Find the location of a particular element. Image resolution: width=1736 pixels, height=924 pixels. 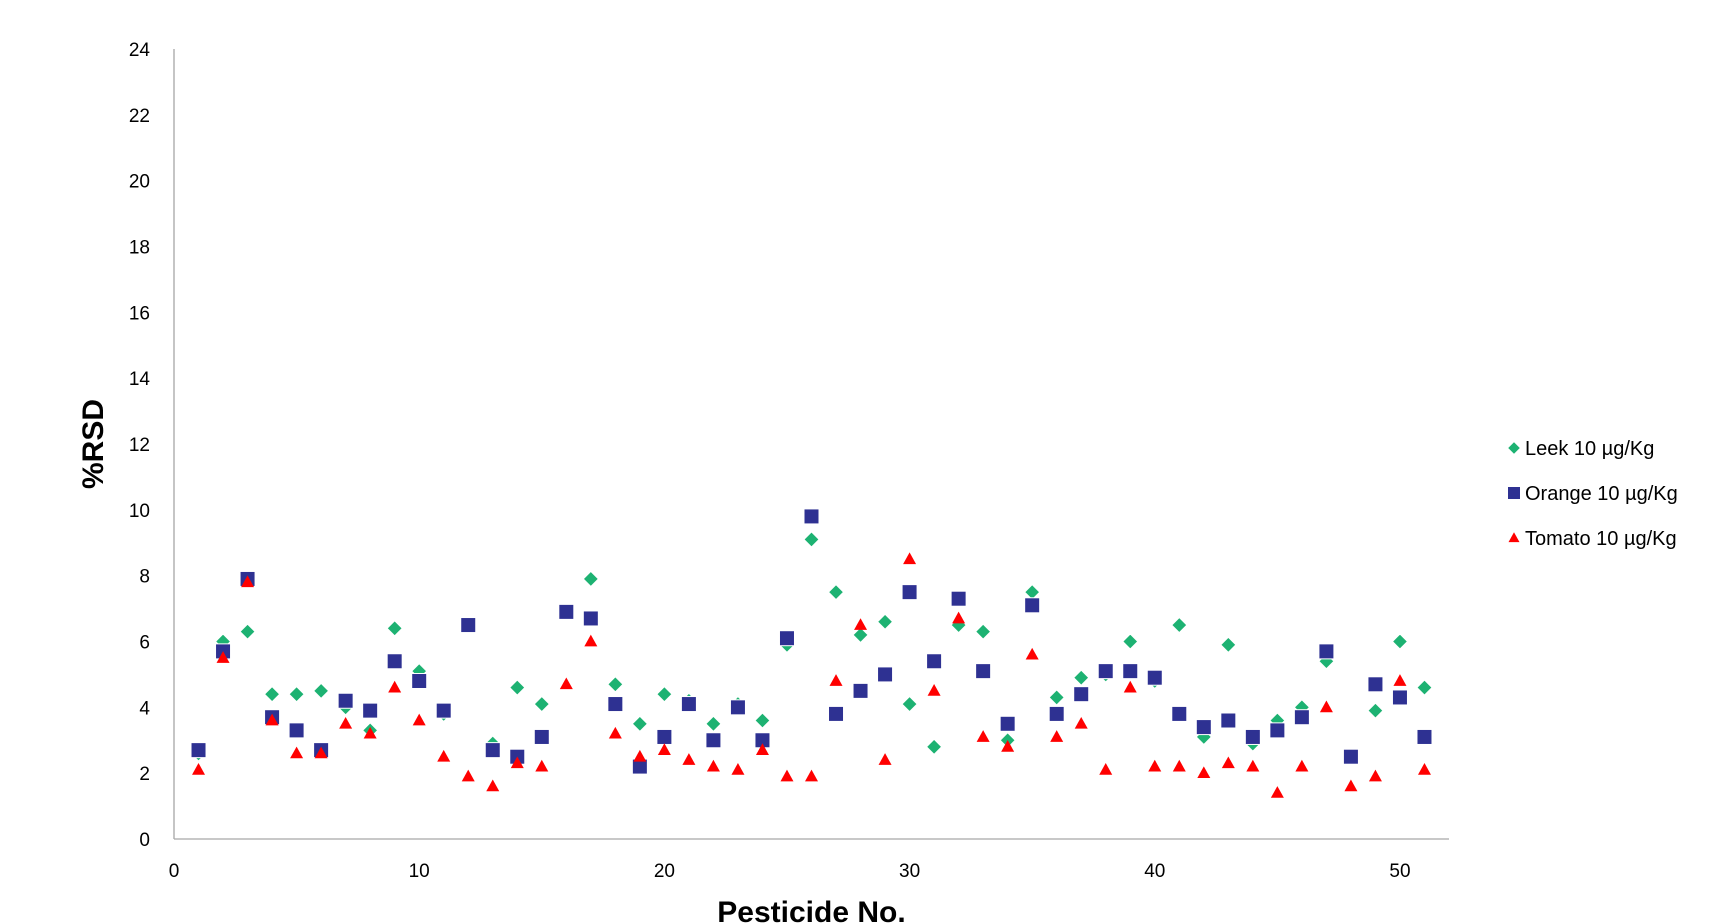

y-tick-label: 18 is located at coordinates (139, 248).